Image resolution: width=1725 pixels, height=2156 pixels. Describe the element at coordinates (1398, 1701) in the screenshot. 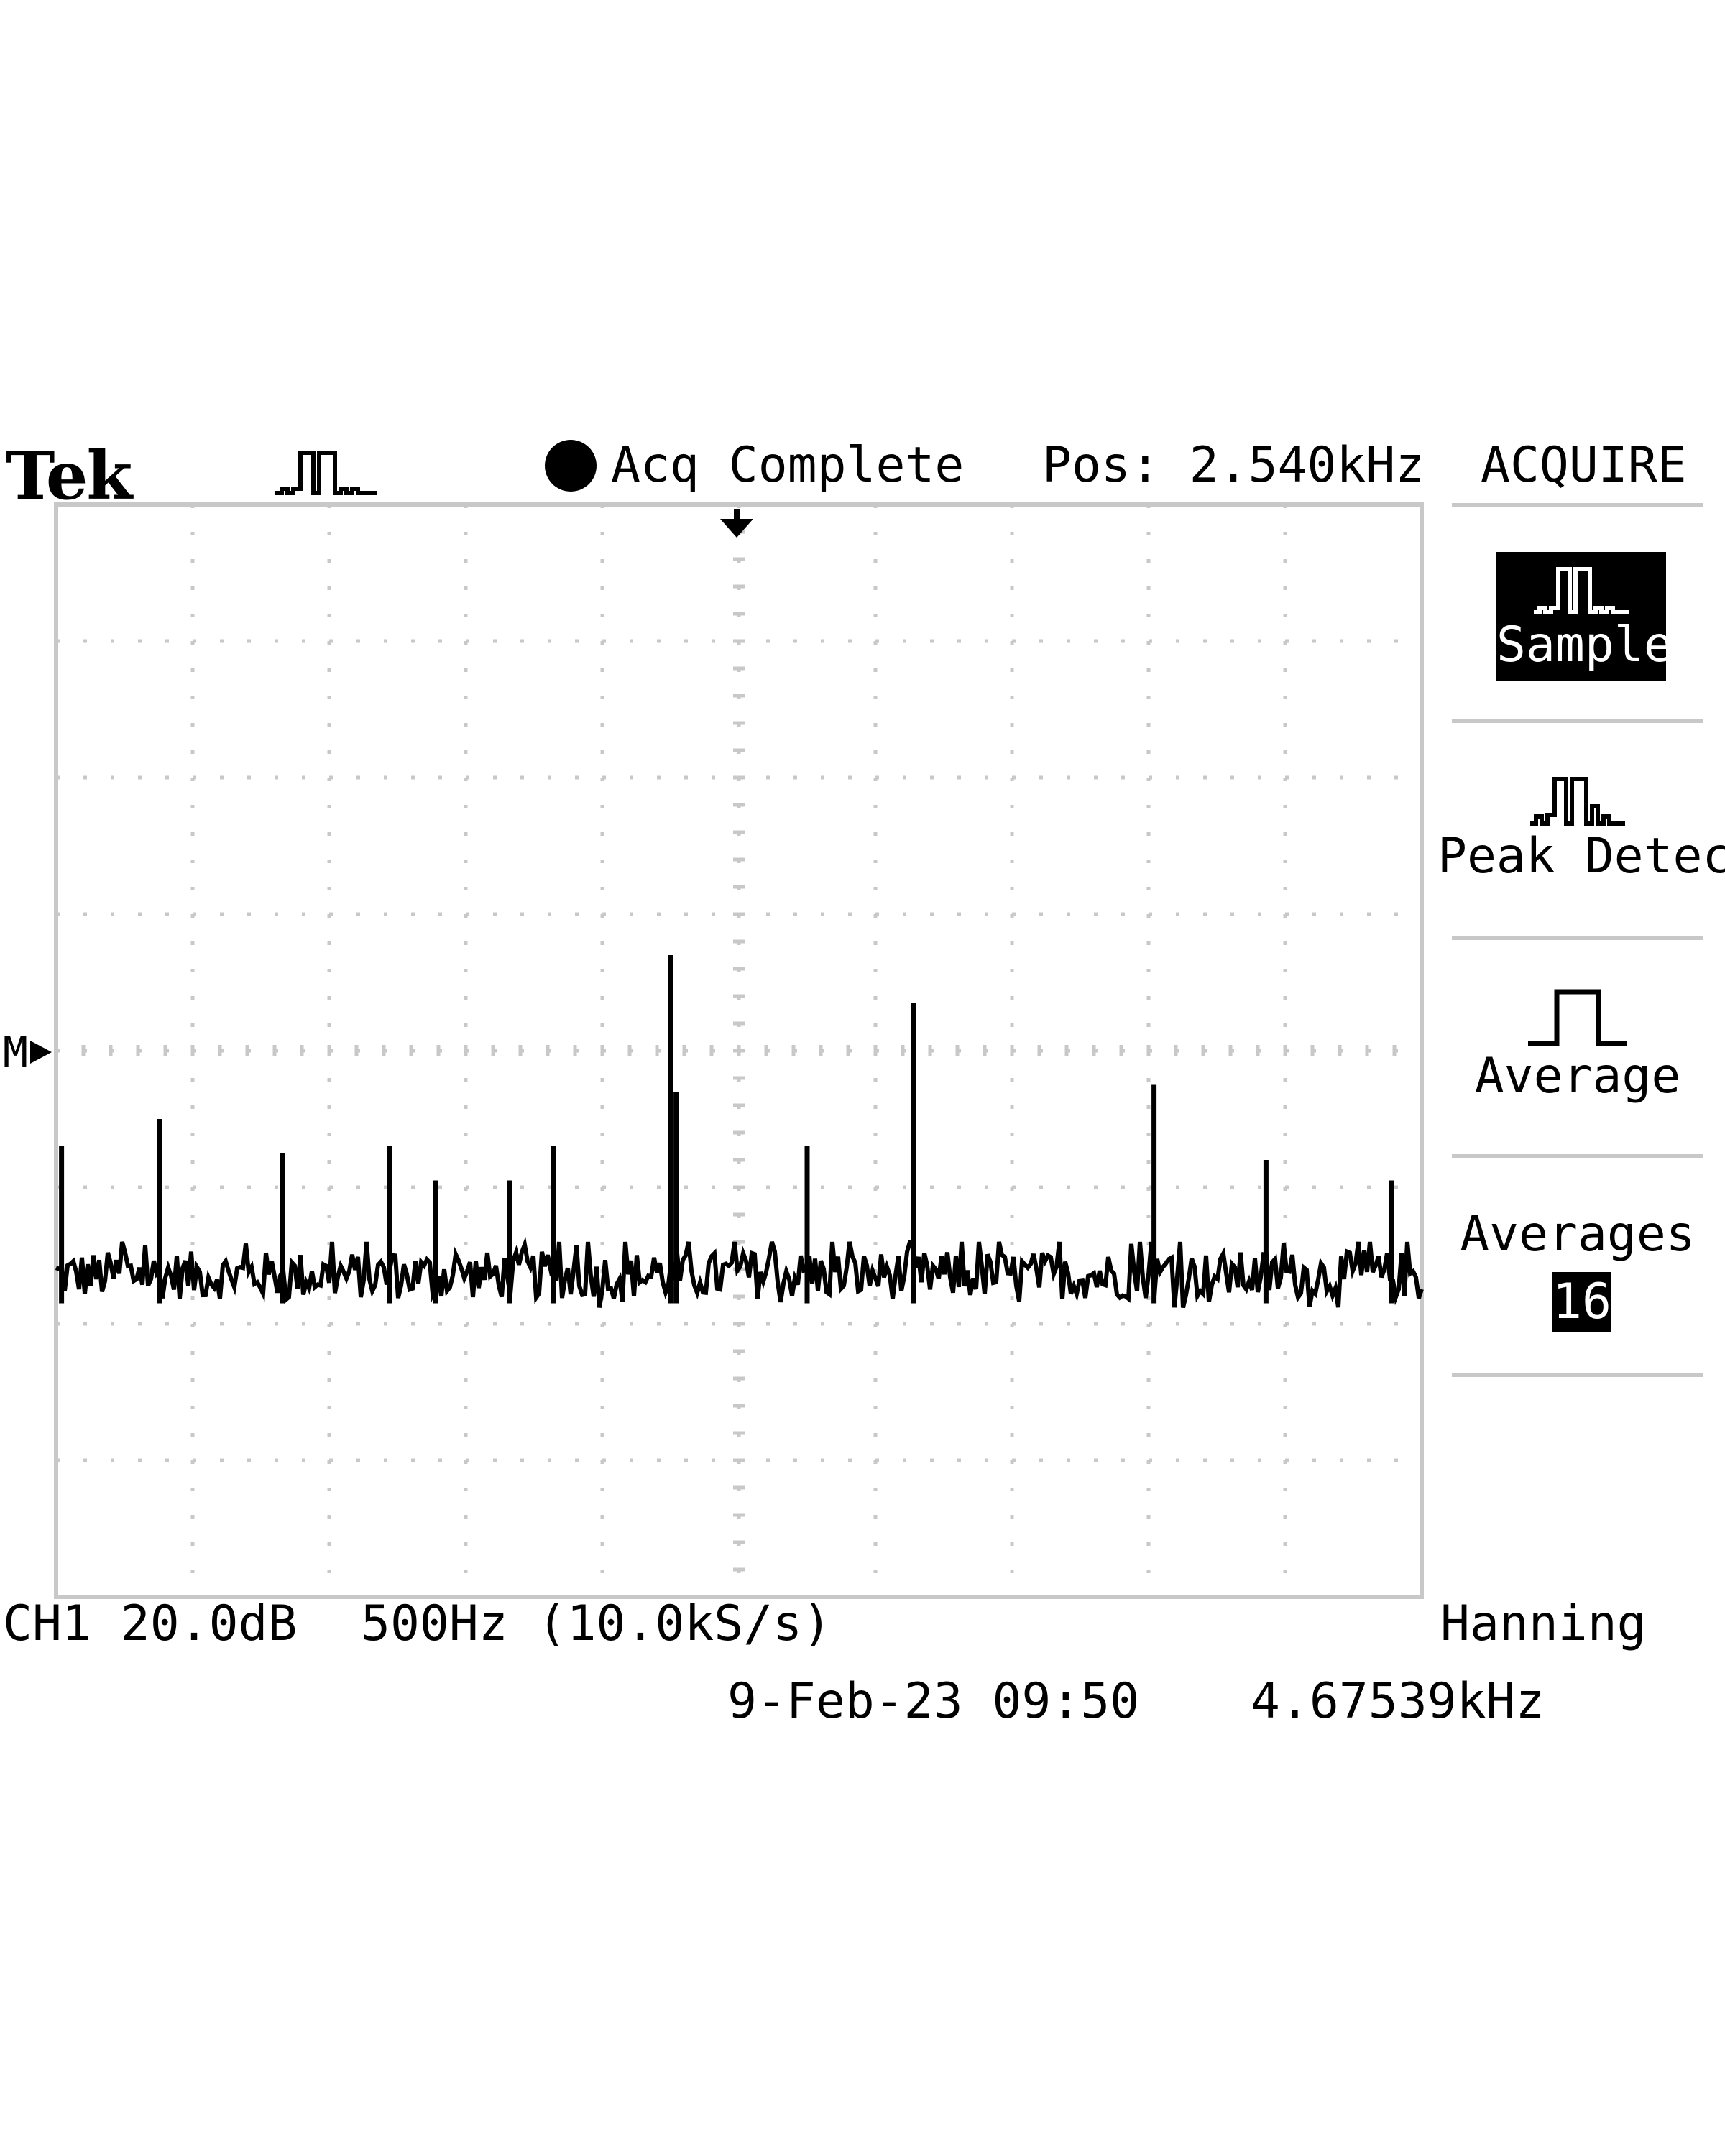

I see `frequency-readout: 4.67539kHz` at that location.